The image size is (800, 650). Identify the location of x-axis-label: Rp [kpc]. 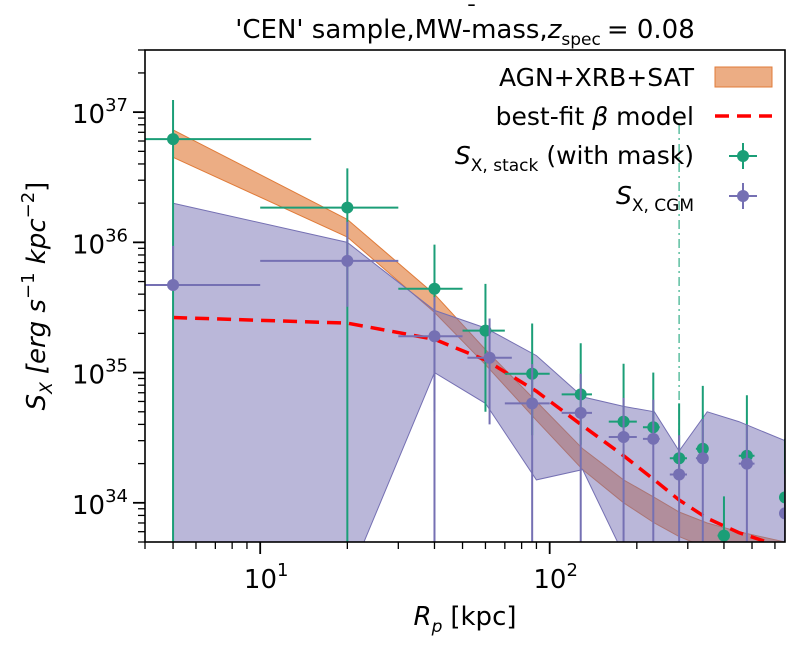
(464, 619).